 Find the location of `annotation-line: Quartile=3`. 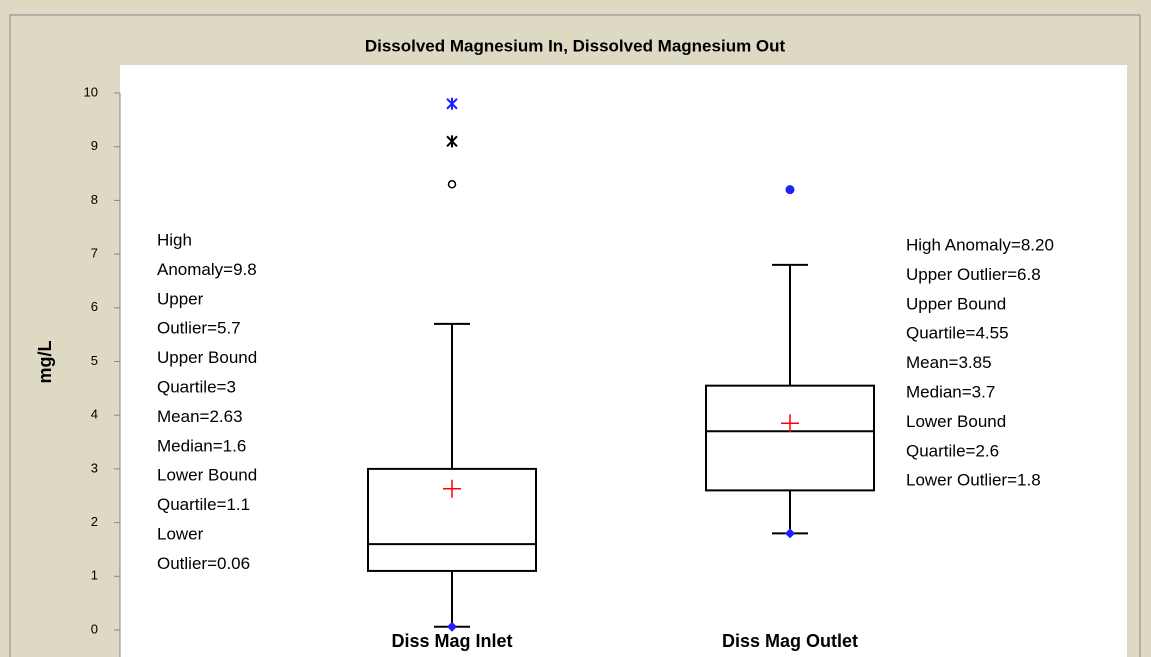

annotation-line: Quartile=3 is located at coordinates (196, 386).